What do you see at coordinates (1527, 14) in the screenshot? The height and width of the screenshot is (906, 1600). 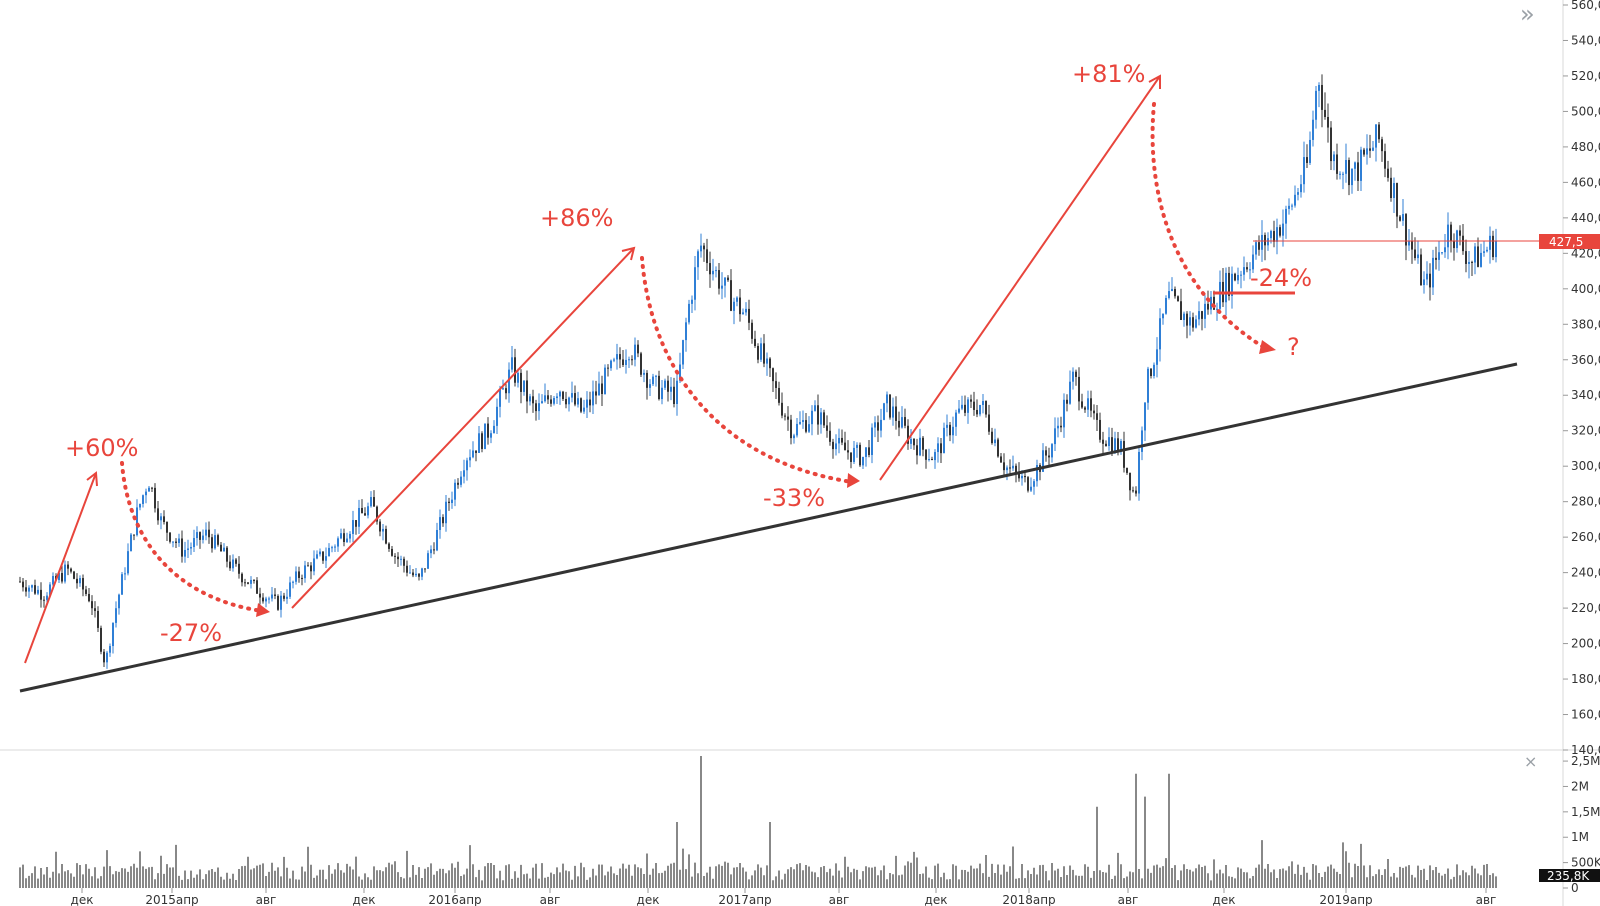 I see `double-chevron-right-icon: »` at bounding box center [1527, 14].